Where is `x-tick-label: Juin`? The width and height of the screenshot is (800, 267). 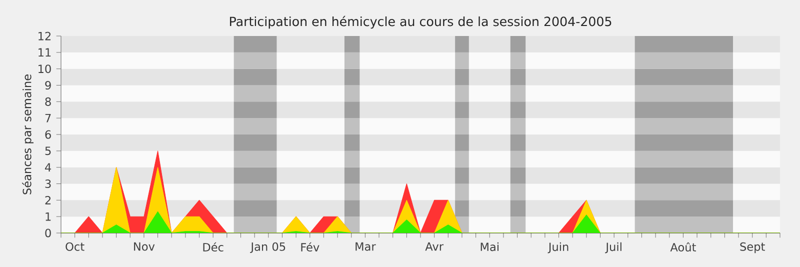 x-tick-label: Juin is located at coordinates (558, 248).